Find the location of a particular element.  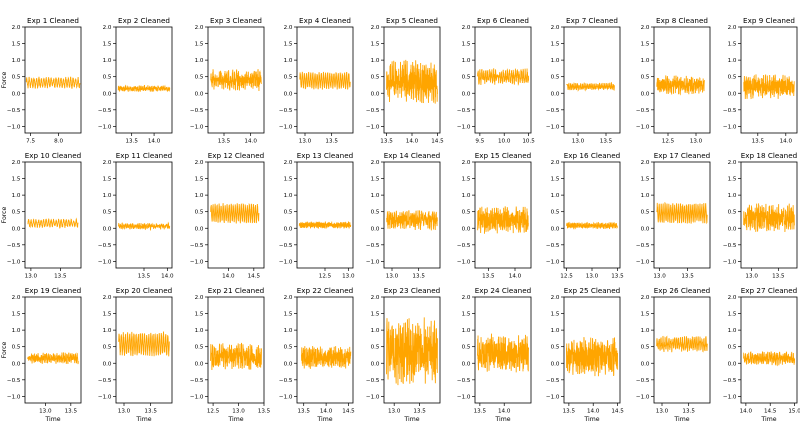

subplot-title: Exp 5 Cleaned is located at coordinates (412, 20).